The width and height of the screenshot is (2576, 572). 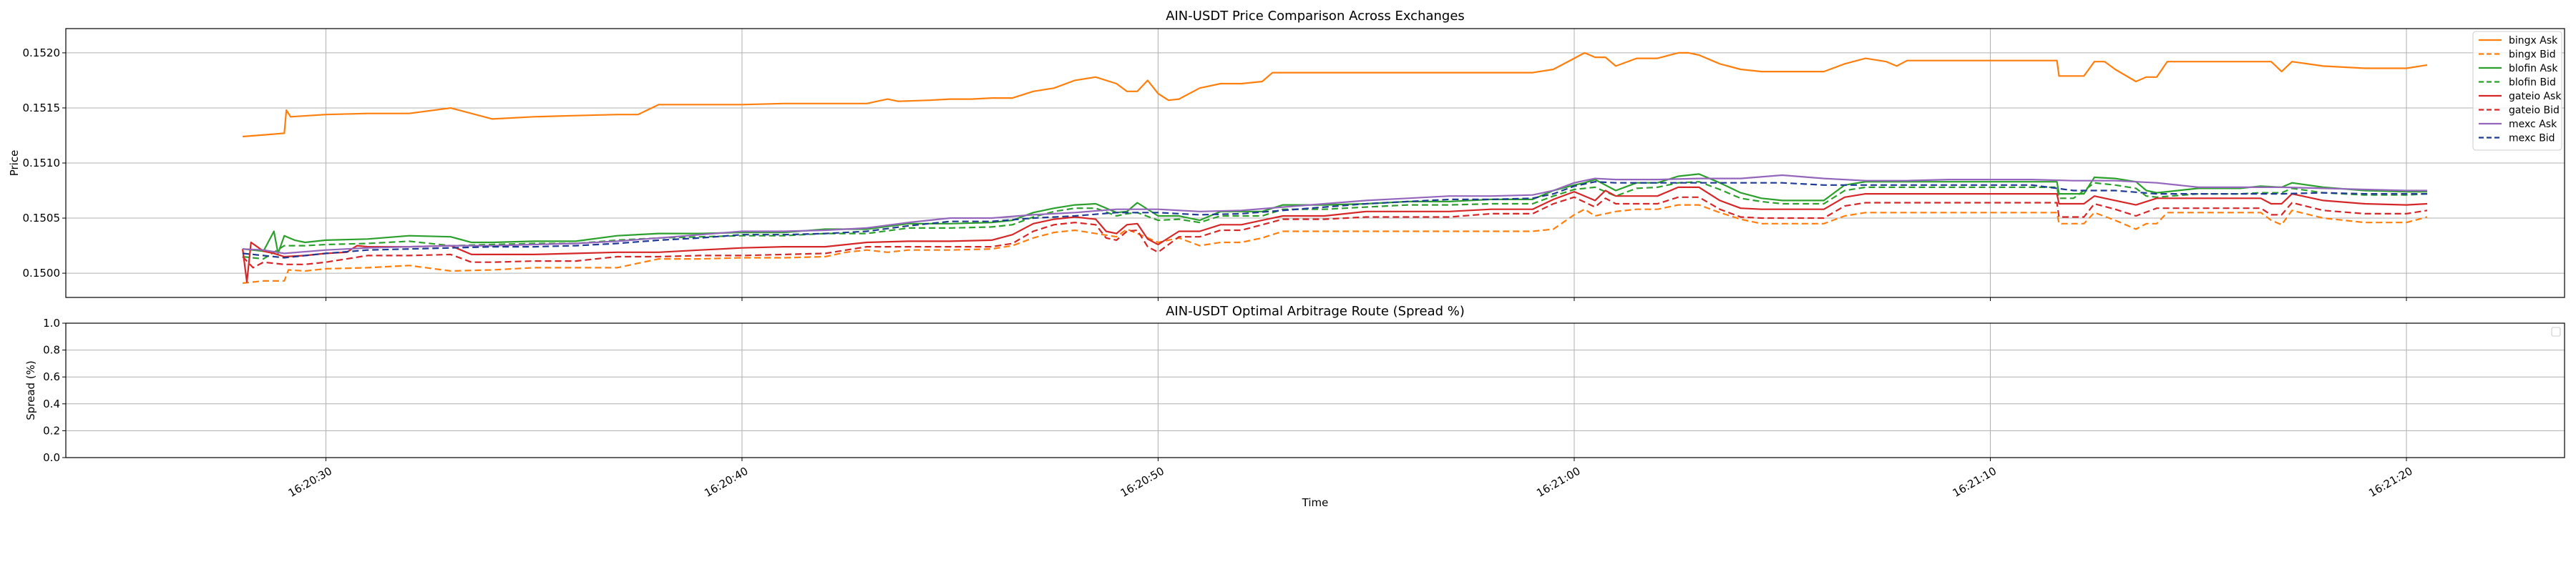 I want to click on legend-label-mexc-ask: mexc Ask, so click(x=2533, y=124).